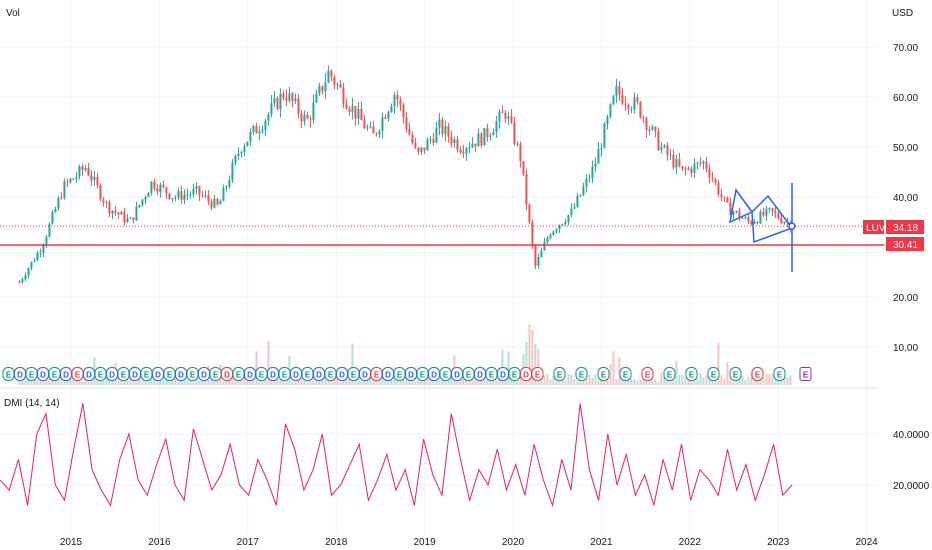 This screenshot has height=550, width=932. What do you see at coordinates (905, 244) in the screenshot?
I see `line-price-tag: 30.41` at bounding box center [905, 244].